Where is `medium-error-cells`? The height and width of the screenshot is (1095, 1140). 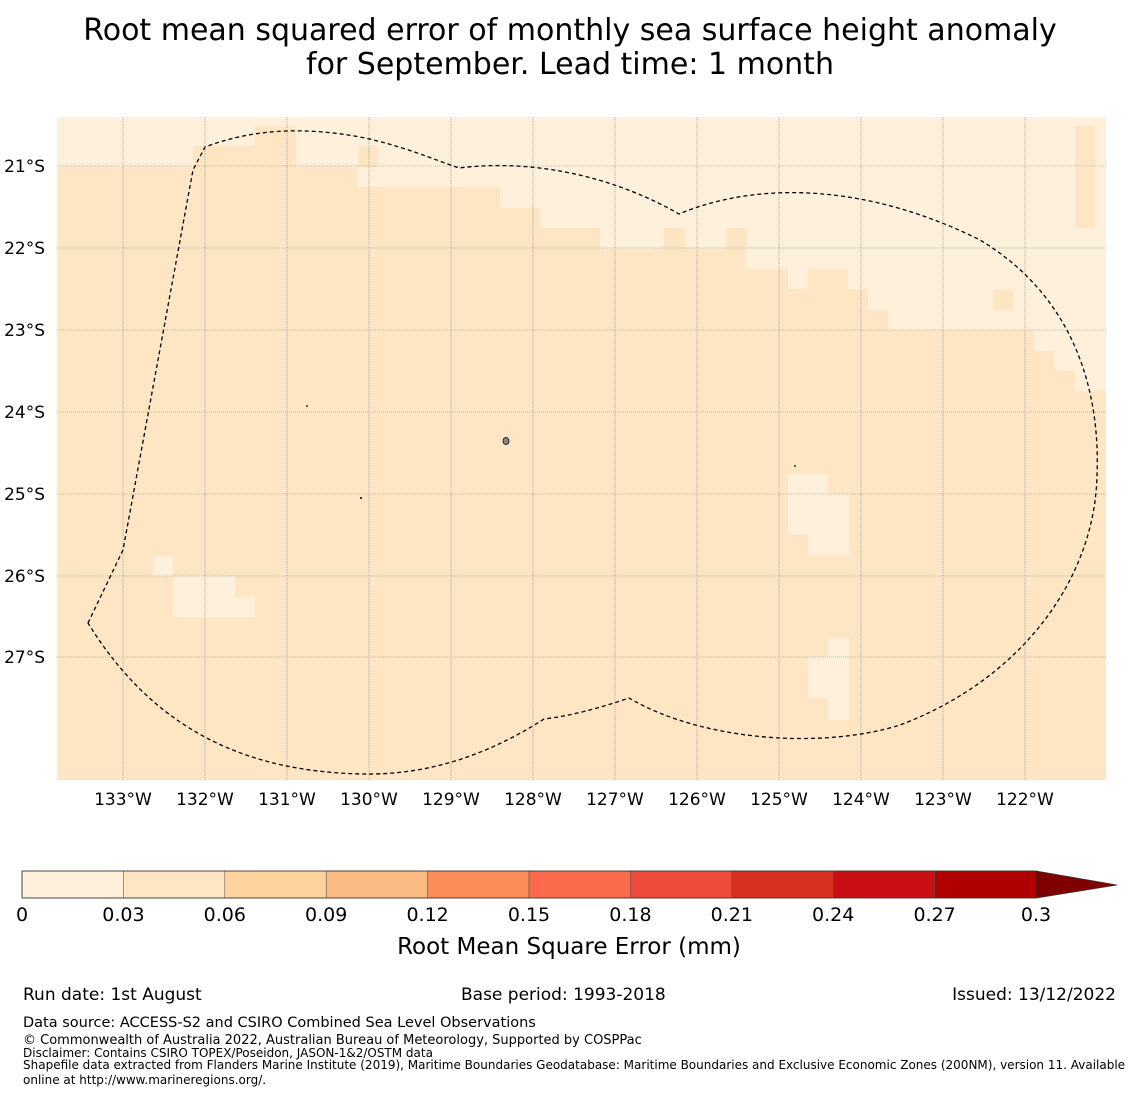 medium-error-cells is located at coordinates (644, 218).